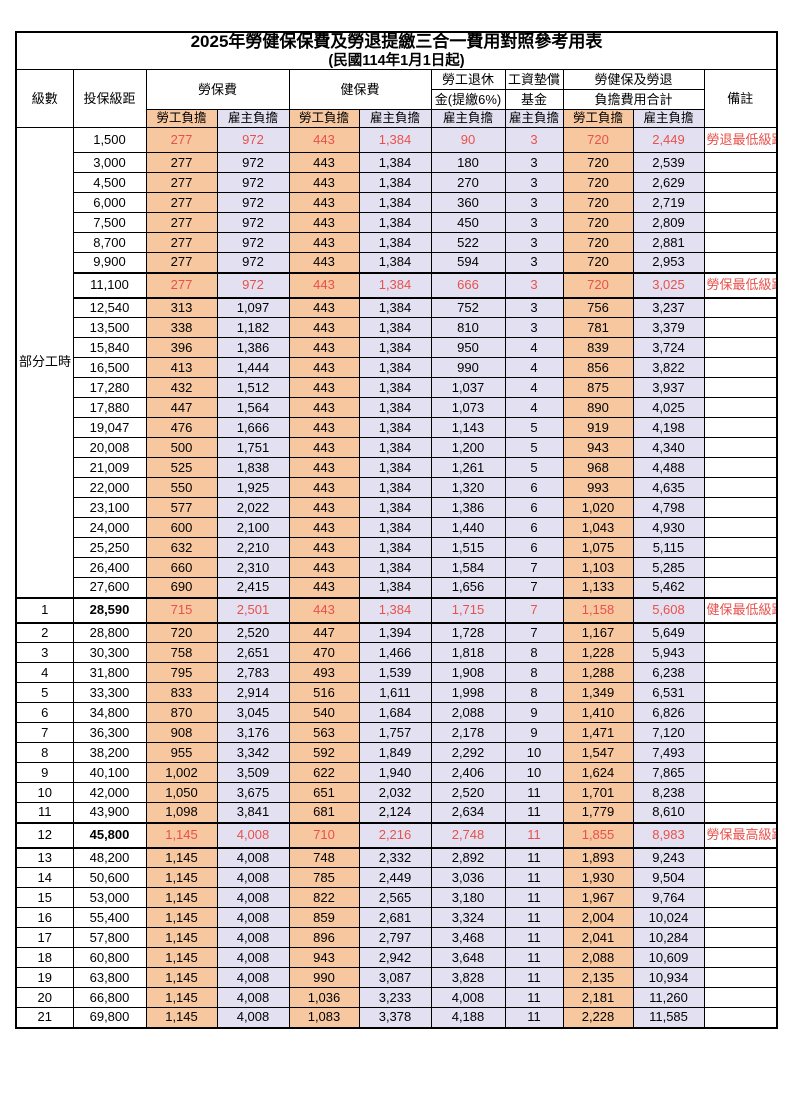 The image size is (791, 1120). Describe the element at coordinates (181, 508) in the screenshot. I see `cell-labor-employee: 577` at that location.